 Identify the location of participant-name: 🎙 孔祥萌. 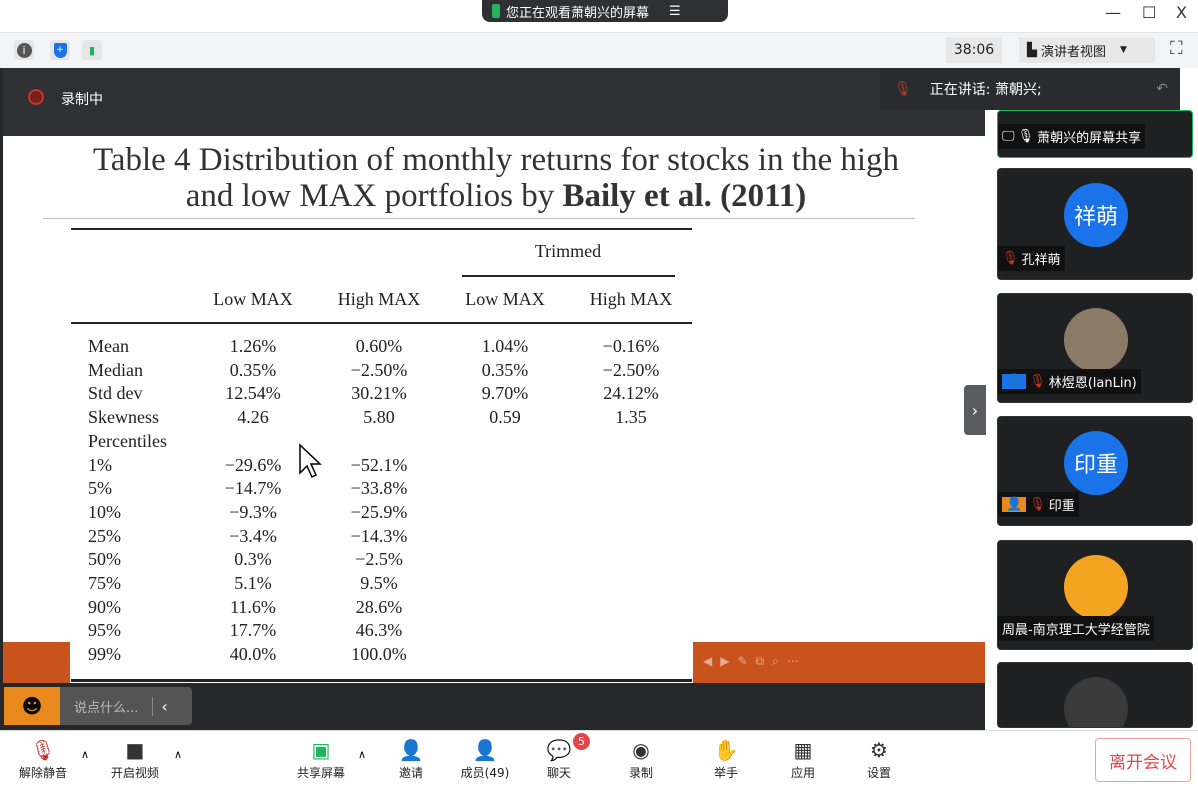
(1031, 258).